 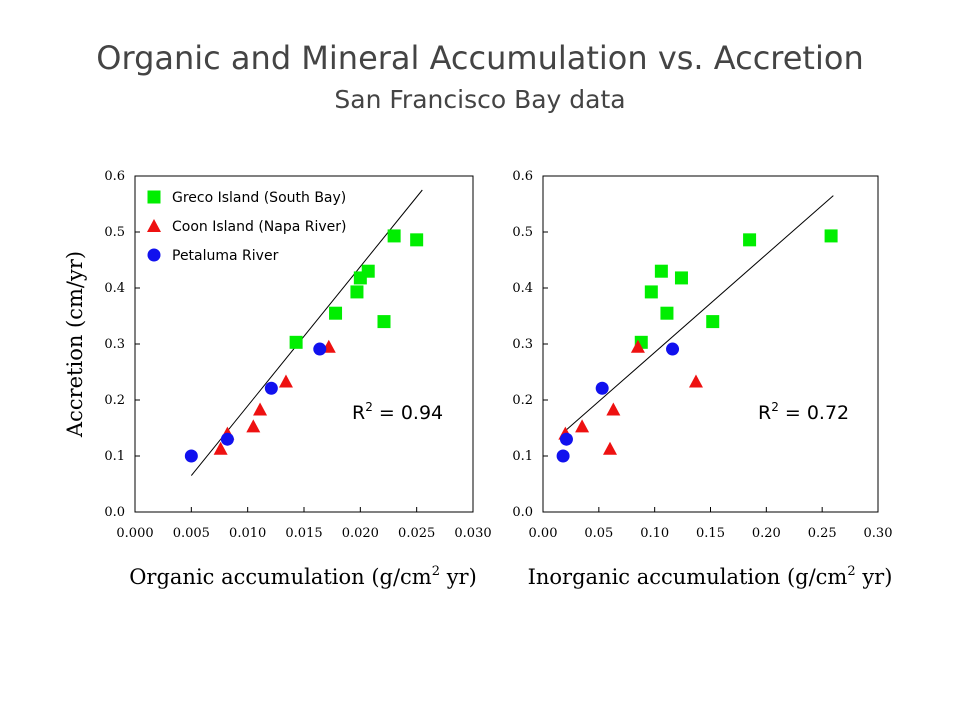 What do you see at coordinates (154, 255) in the screenshot?
I see `legend-petaluma-marker` at bounding box center [154, 255].